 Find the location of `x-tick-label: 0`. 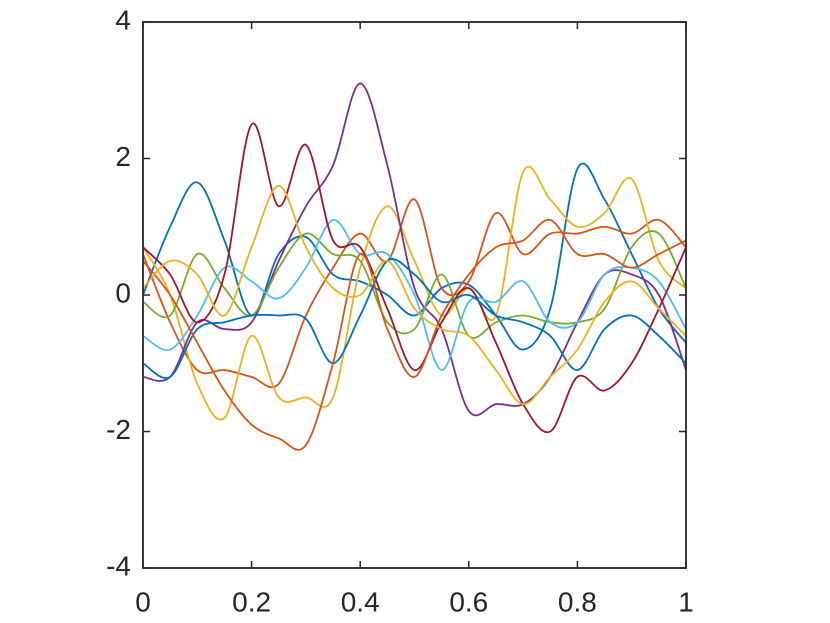

x-tick-label: 0 is located at coordinates (143, 601).